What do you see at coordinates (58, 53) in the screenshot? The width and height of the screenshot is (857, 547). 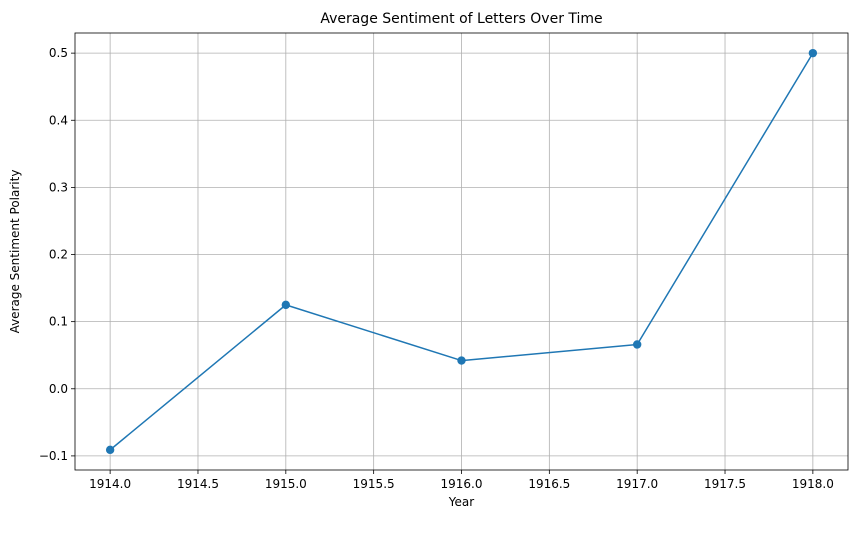 I see `y-tick-label: 0.5` at bounding box center [58, 53].